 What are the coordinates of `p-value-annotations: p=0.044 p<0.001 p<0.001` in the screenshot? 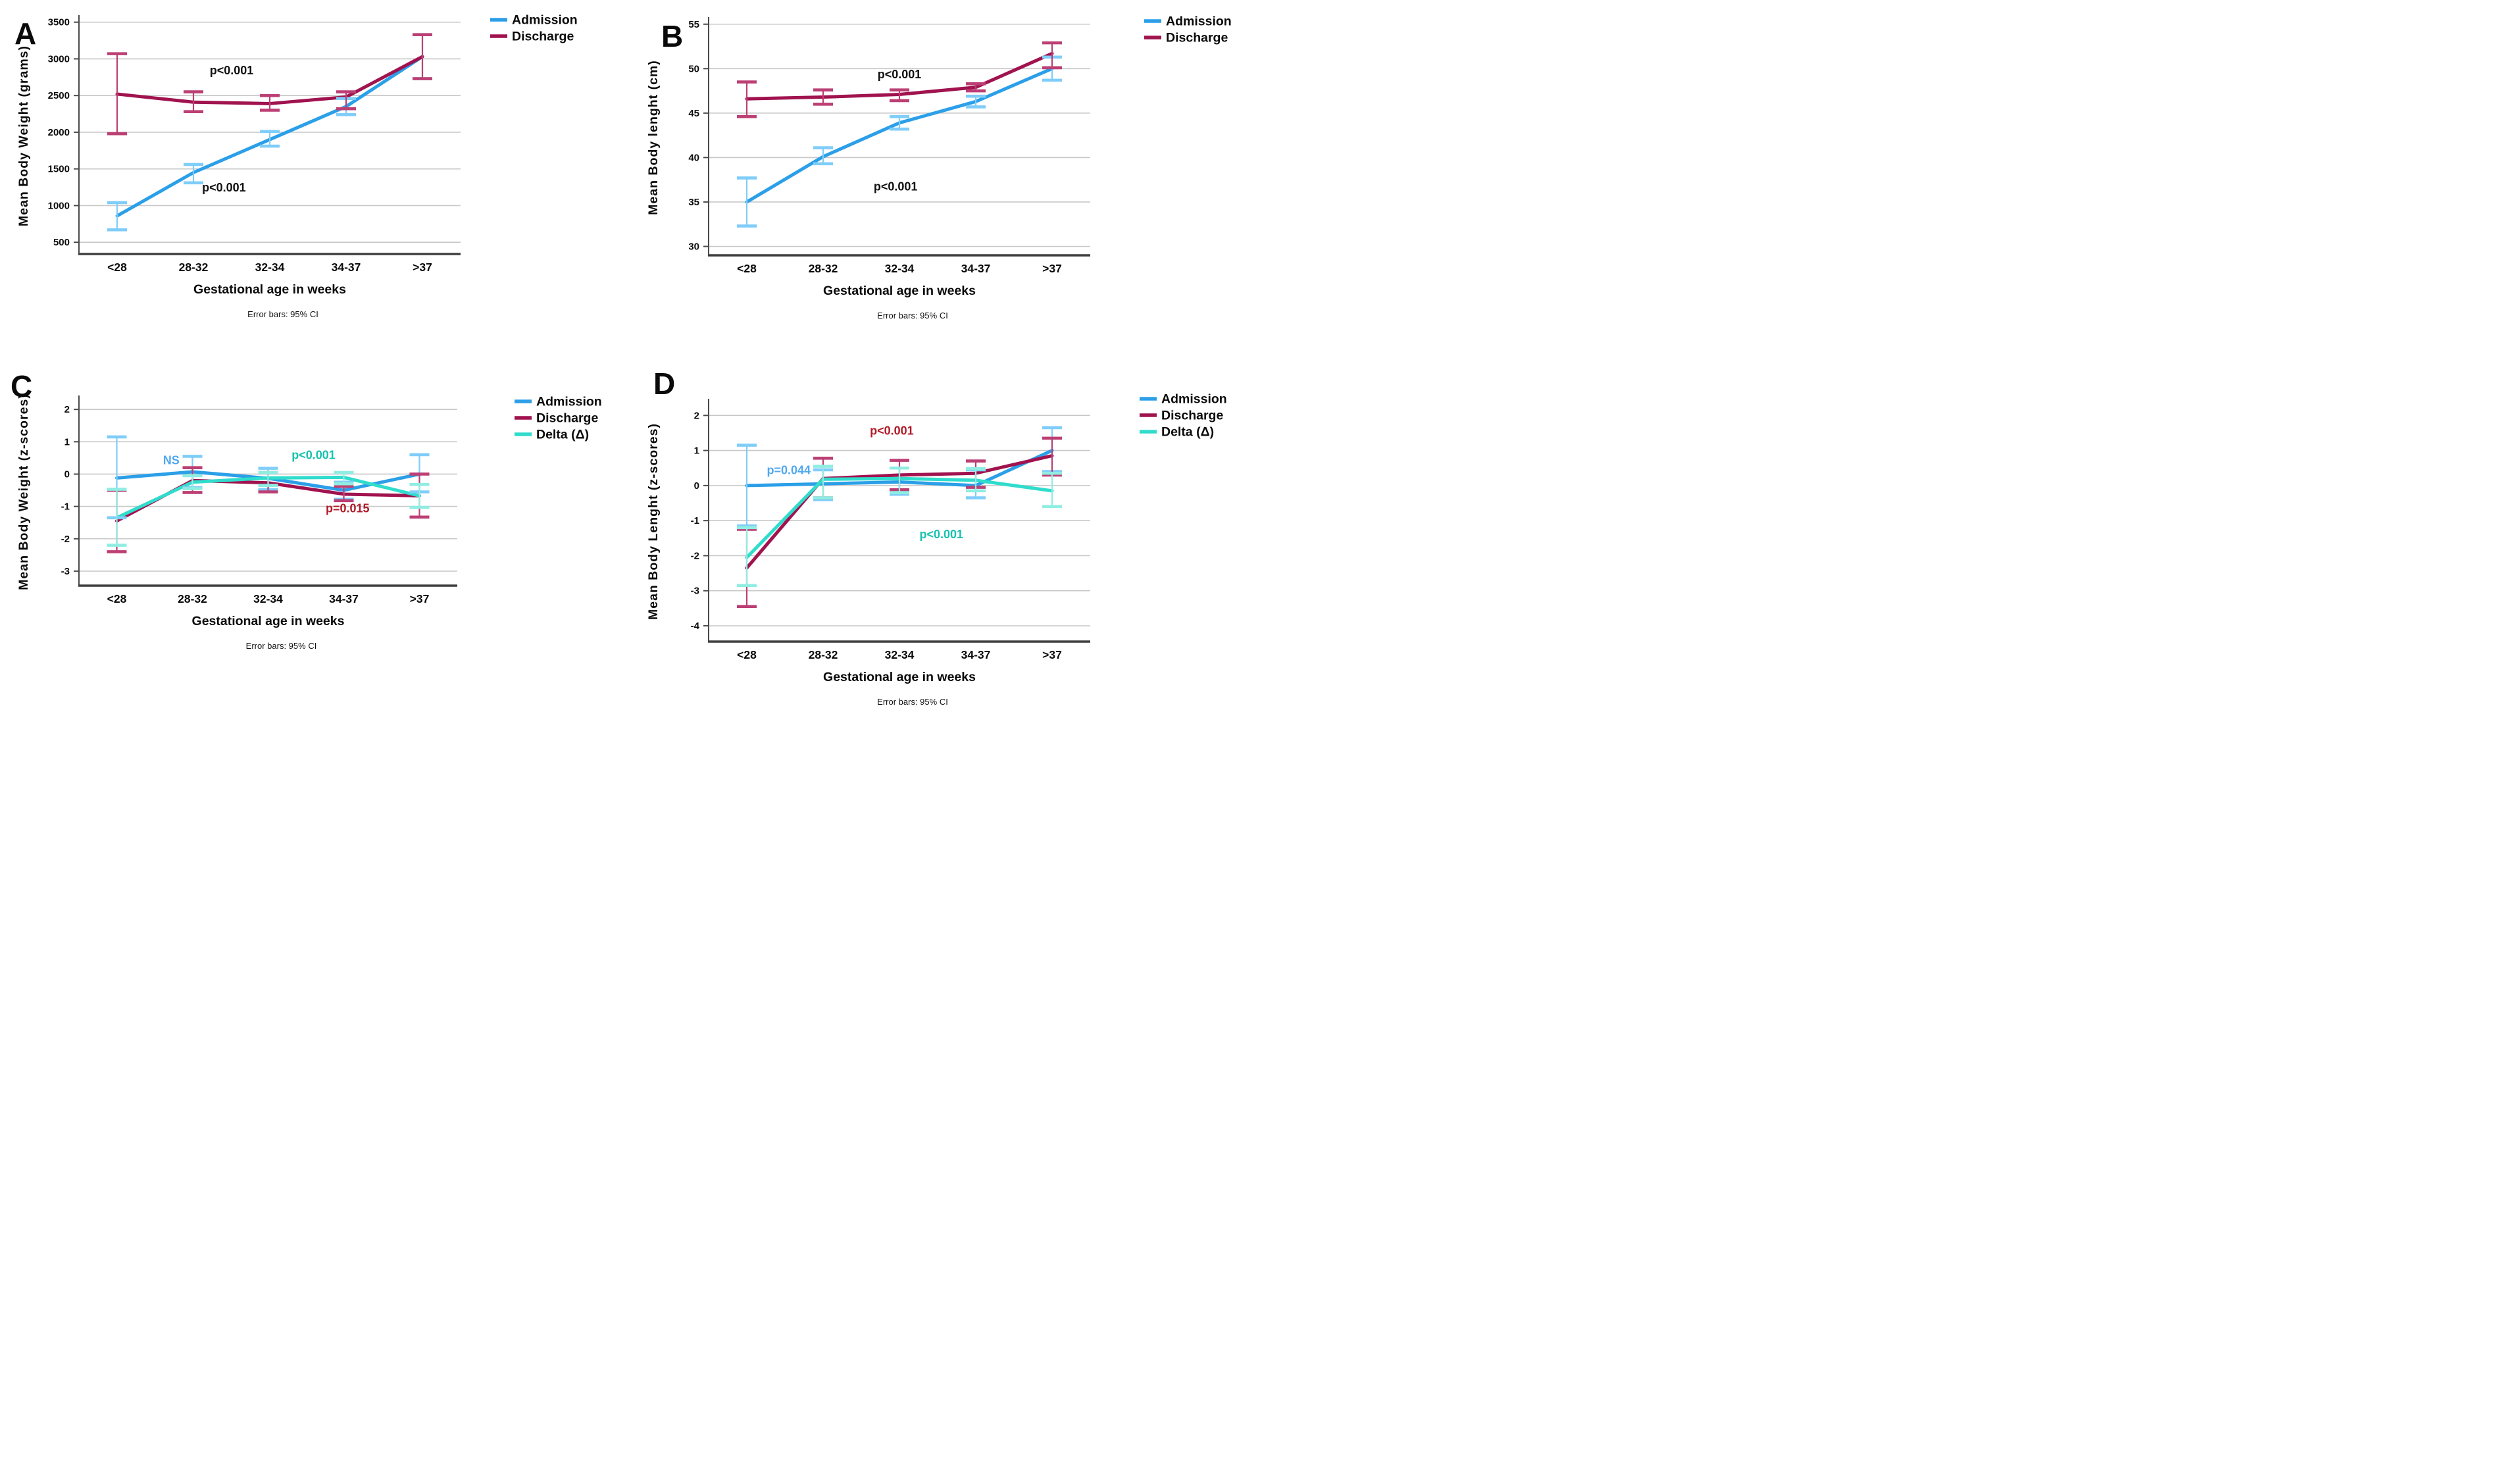 It's located at (865, 482).